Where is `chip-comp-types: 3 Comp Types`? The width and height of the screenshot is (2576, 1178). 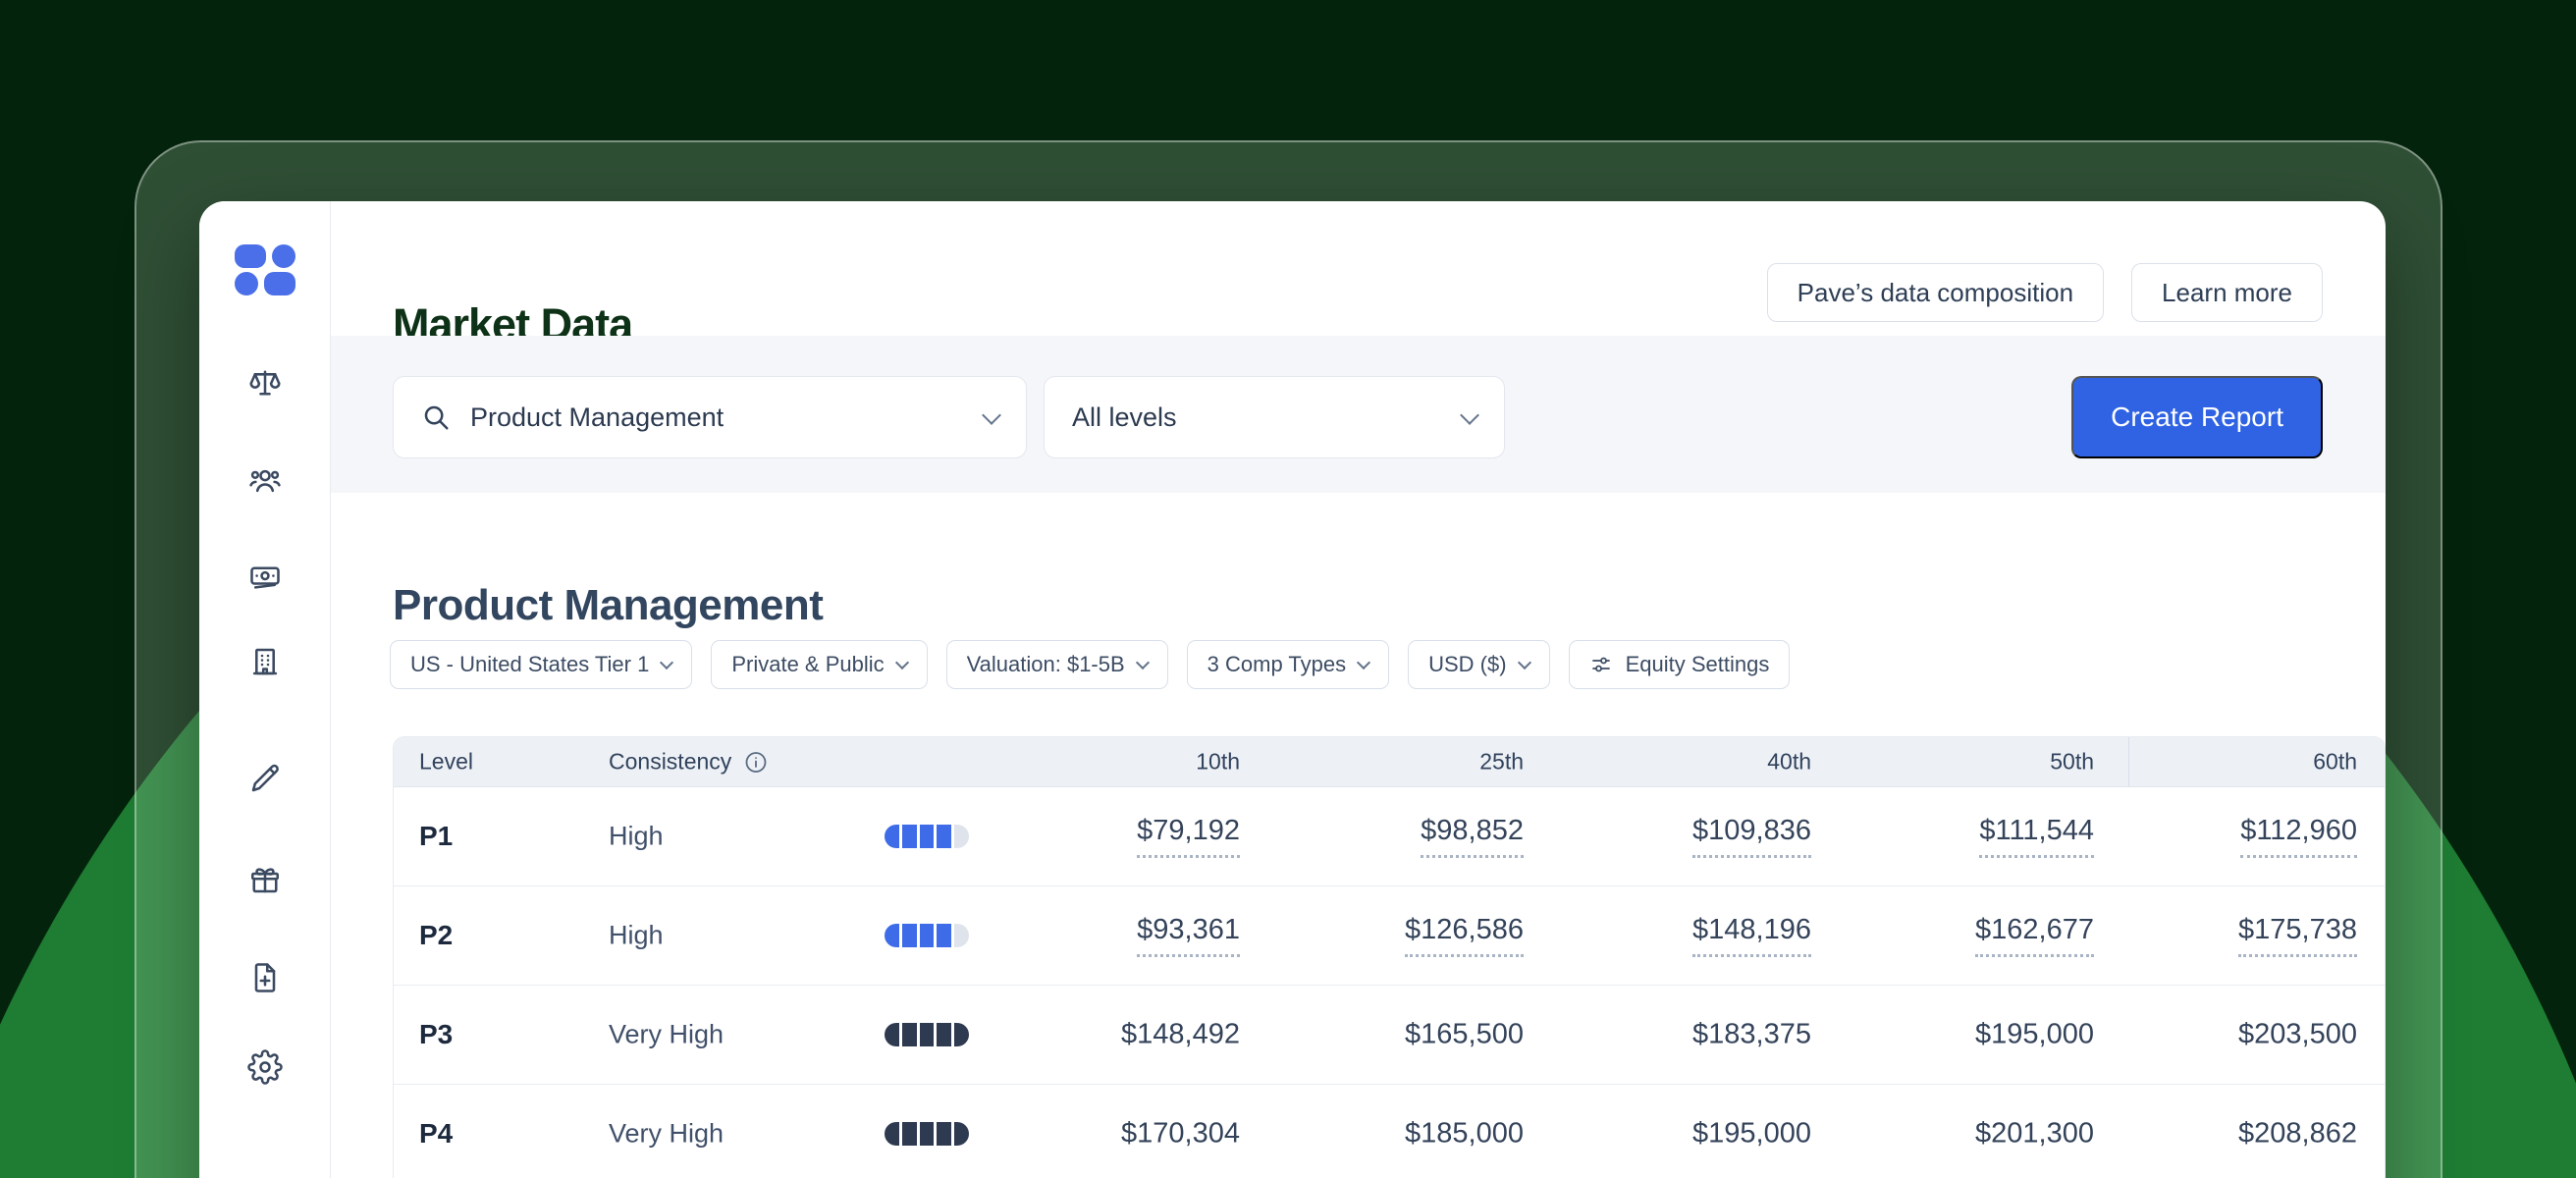 chip-comp-types: 3 Comp Types is located at coordinates (1288, 665).